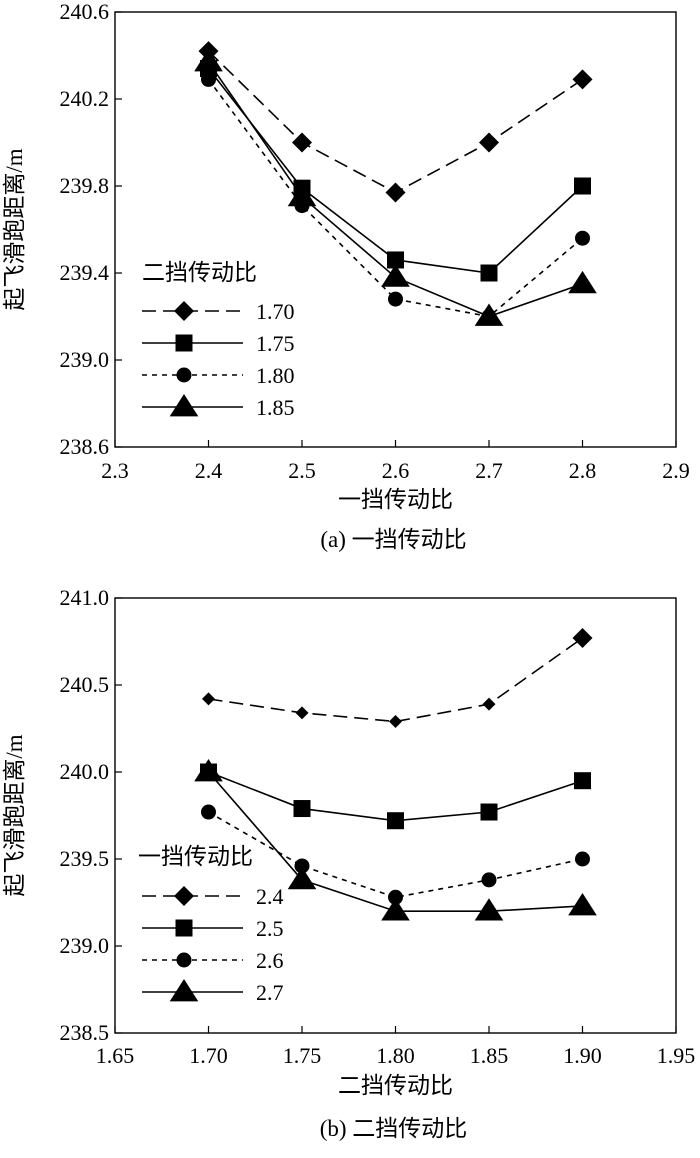 Image resolution: width=700 pixels, height=1158 pixels. I want to click on legend-title: 二挡传动比, so click(199, 272).